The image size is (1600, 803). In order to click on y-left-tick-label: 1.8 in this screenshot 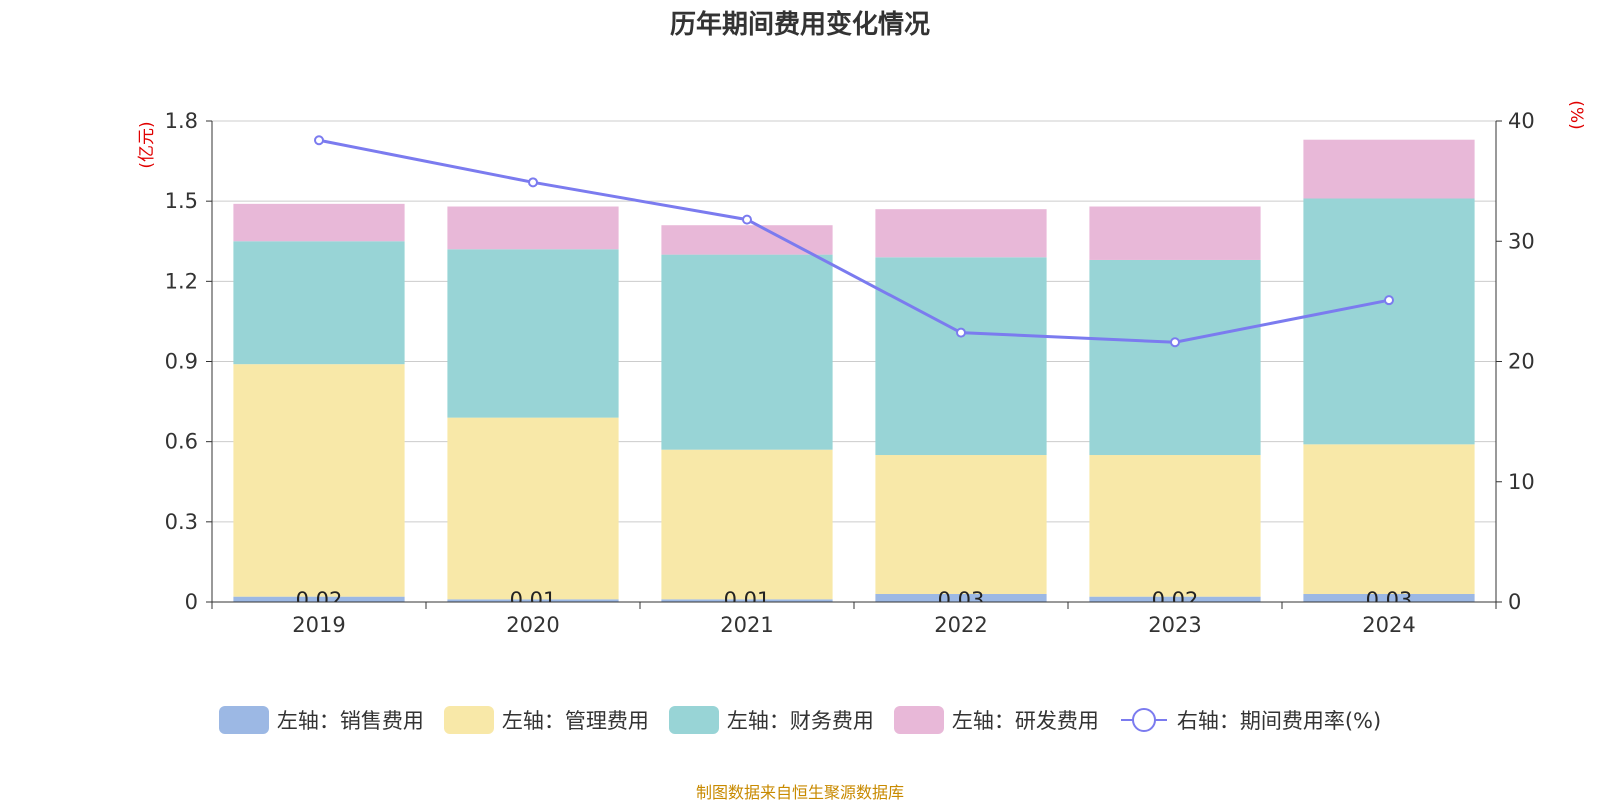, I will do `click(181, 121)`.